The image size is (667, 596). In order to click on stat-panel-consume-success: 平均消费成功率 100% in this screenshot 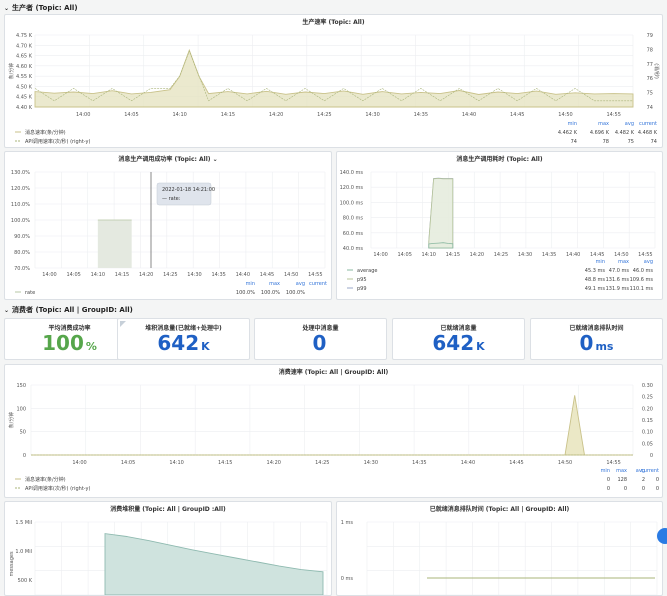, I will do `click(69, 339)`.